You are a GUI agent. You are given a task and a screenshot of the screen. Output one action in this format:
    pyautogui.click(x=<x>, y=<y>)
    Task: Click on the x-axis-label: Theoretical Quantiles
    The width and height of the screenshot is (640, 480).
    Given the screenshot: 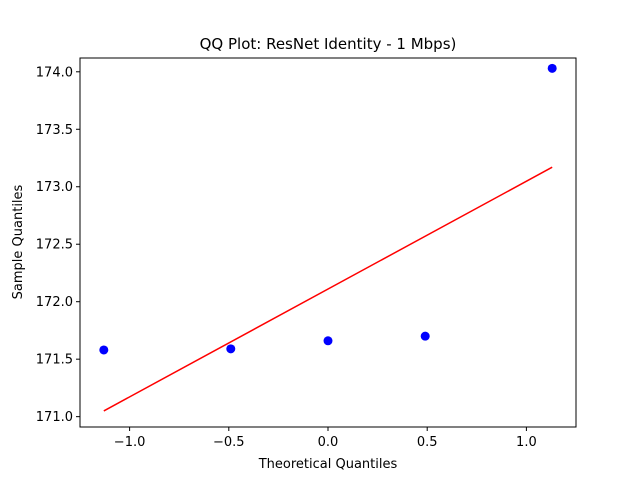 What is the action you would take?
    pyautogui.click(x=328, y=464)
    